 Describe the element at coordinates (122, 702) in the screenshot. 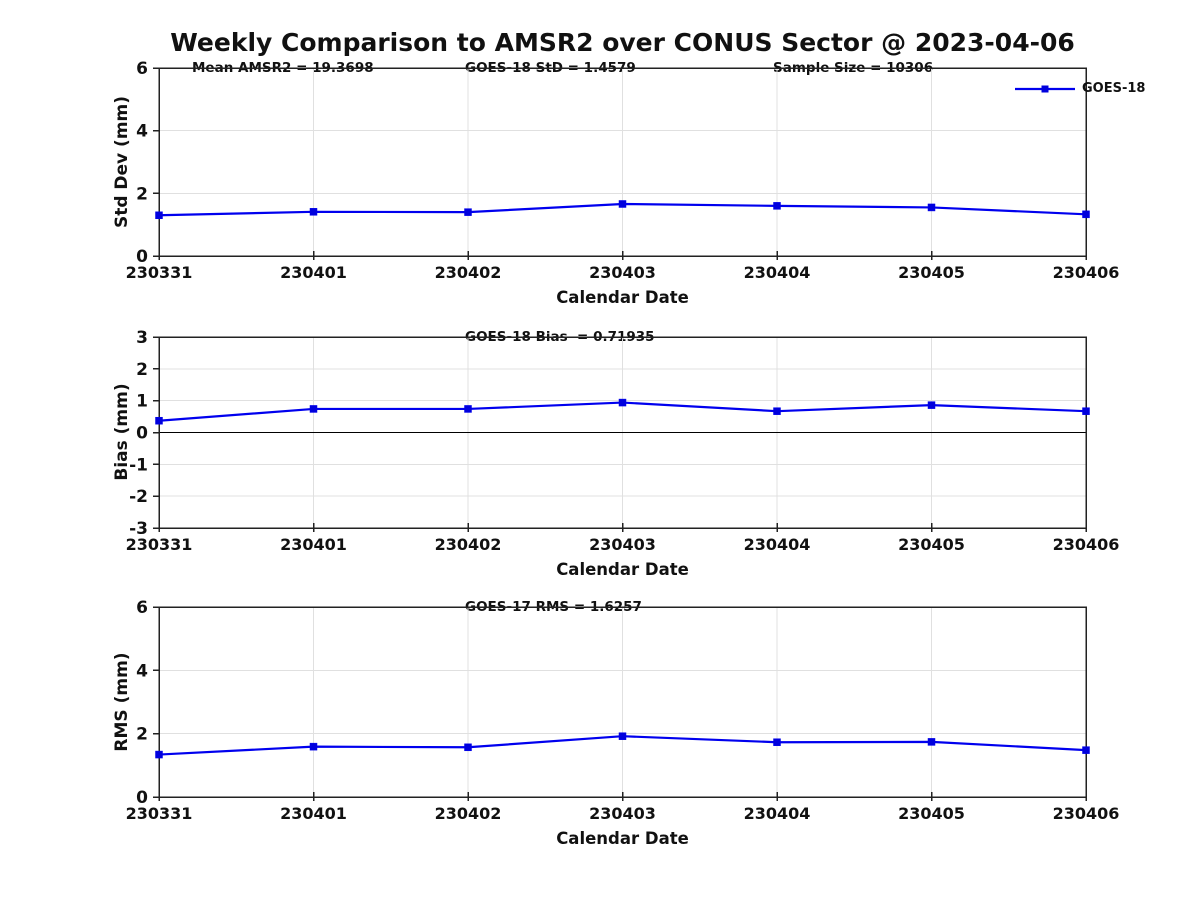

I see `ylabel-rms: RMS (mm)` at that location.